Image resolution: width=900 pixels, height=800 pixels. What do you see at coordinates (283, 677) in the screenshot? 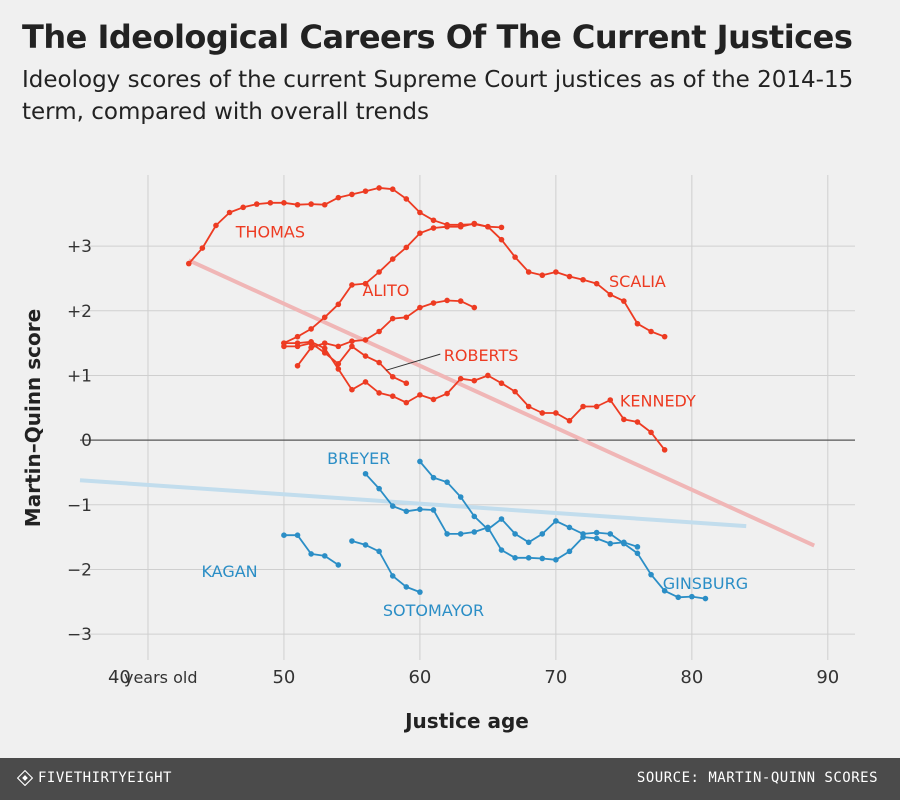
I see `x-tick-label: 50` at bounding box center [283, 677].